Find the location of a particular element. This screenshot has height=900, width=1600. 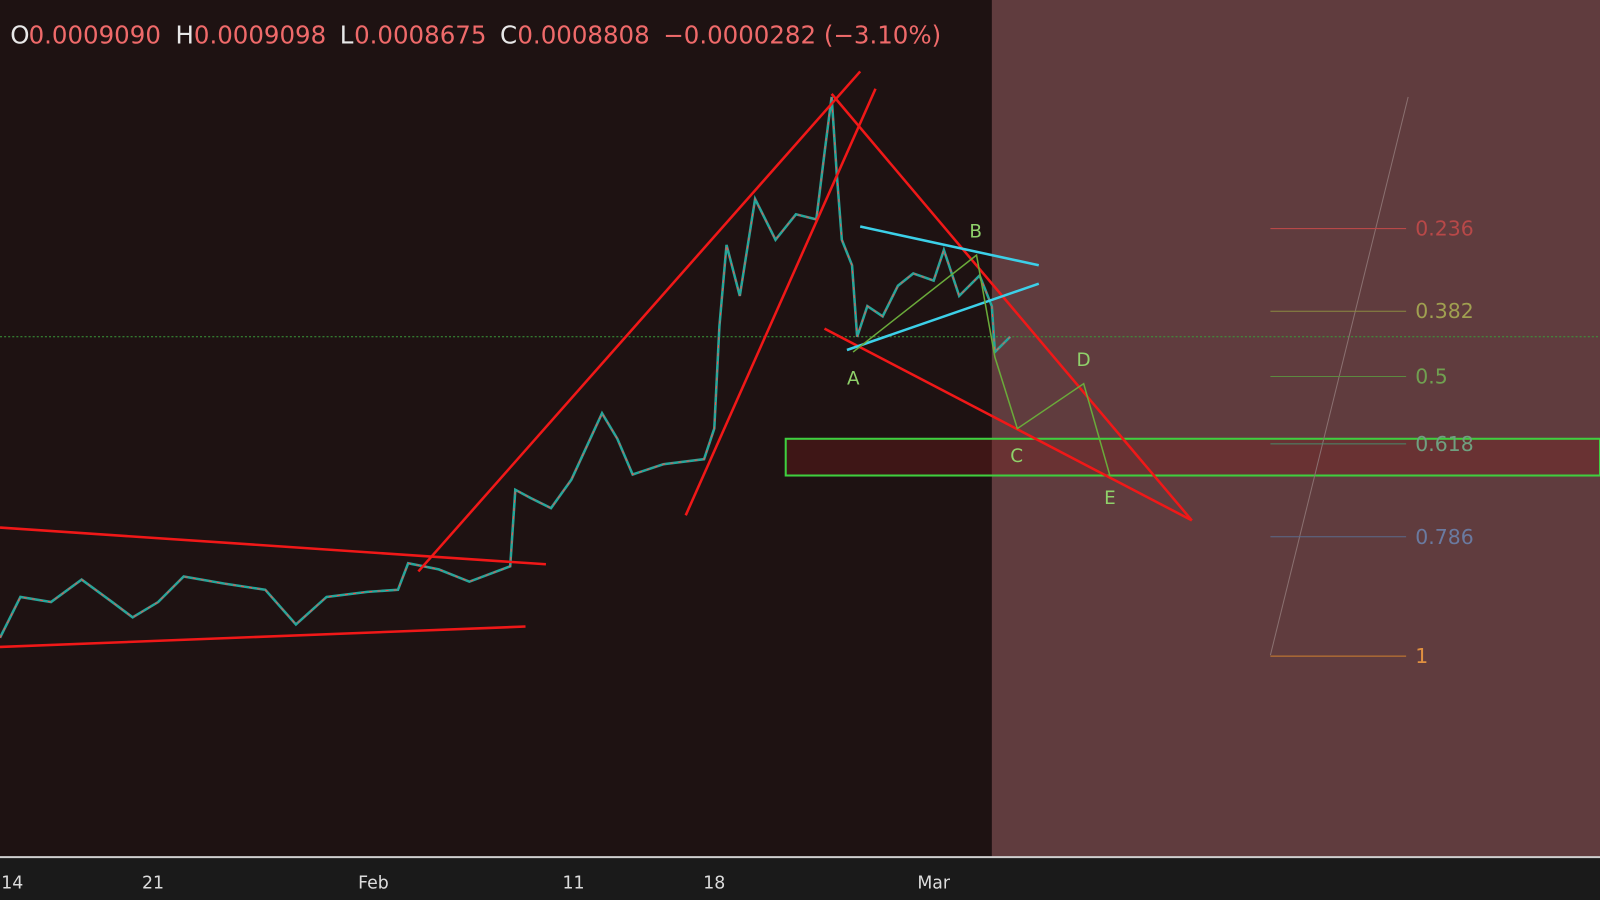

fib-label: 1 is located at coordinates (1421, 656).